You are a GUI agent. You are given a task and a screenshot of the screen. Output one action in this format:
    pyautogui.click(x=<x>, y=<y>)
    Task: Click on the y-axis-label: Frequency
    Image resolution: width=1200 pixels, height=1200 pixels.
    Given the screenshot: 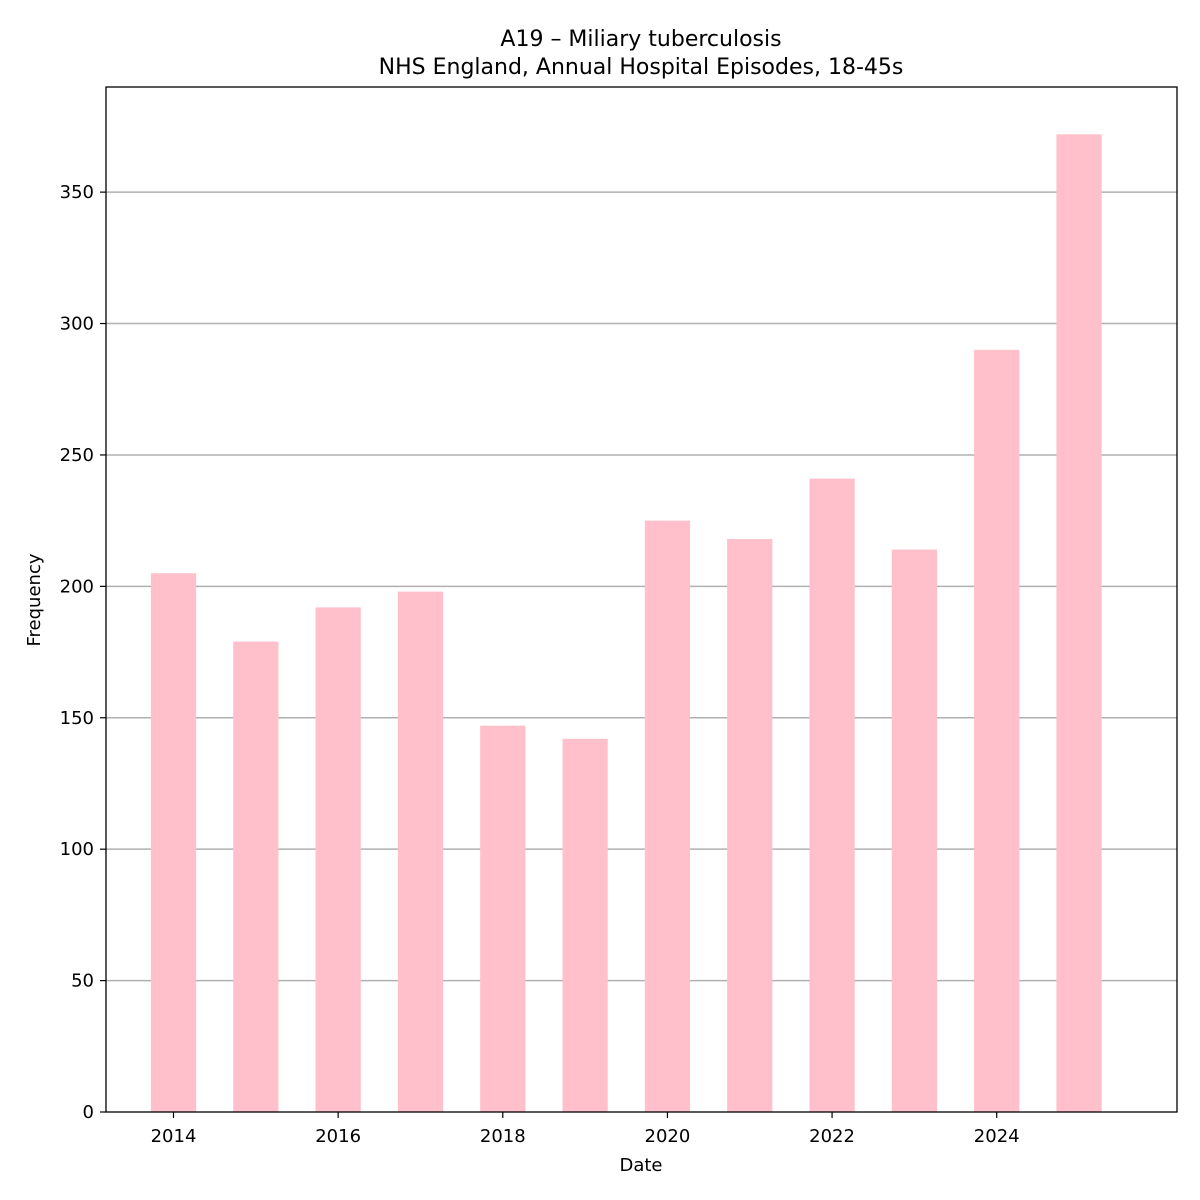 What is the action you would take?
    pyautogui.click(x=34, y=599)
    